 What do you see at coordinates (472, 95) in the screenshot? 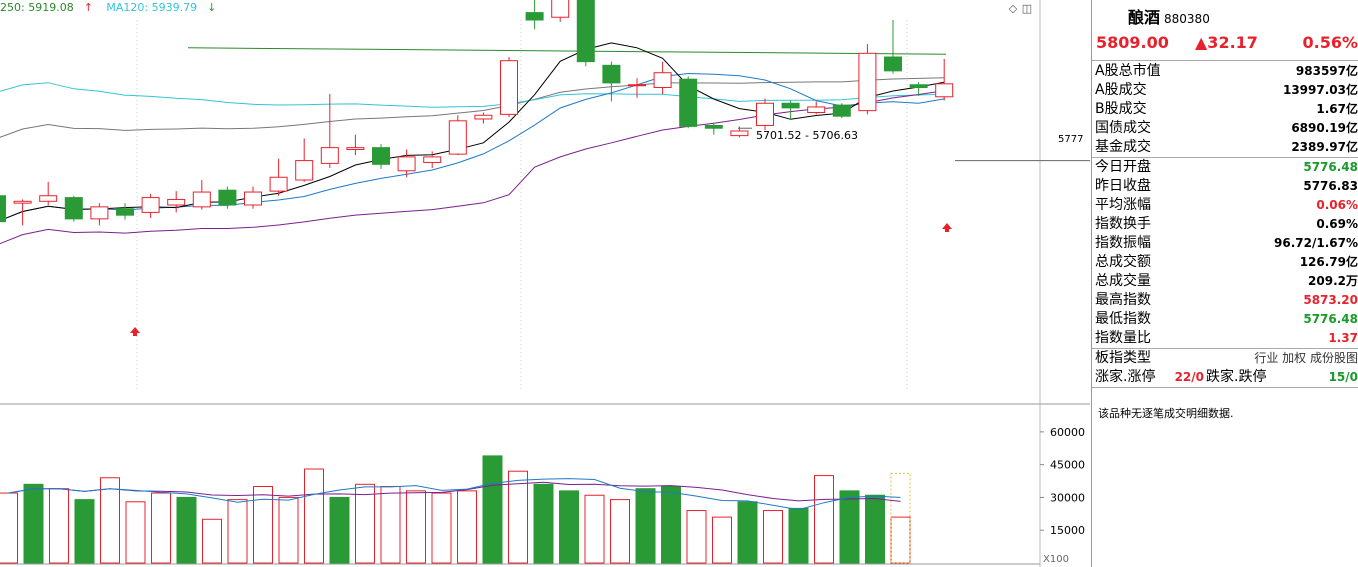
I see `ma120-line` at bounding box center [472, 95].